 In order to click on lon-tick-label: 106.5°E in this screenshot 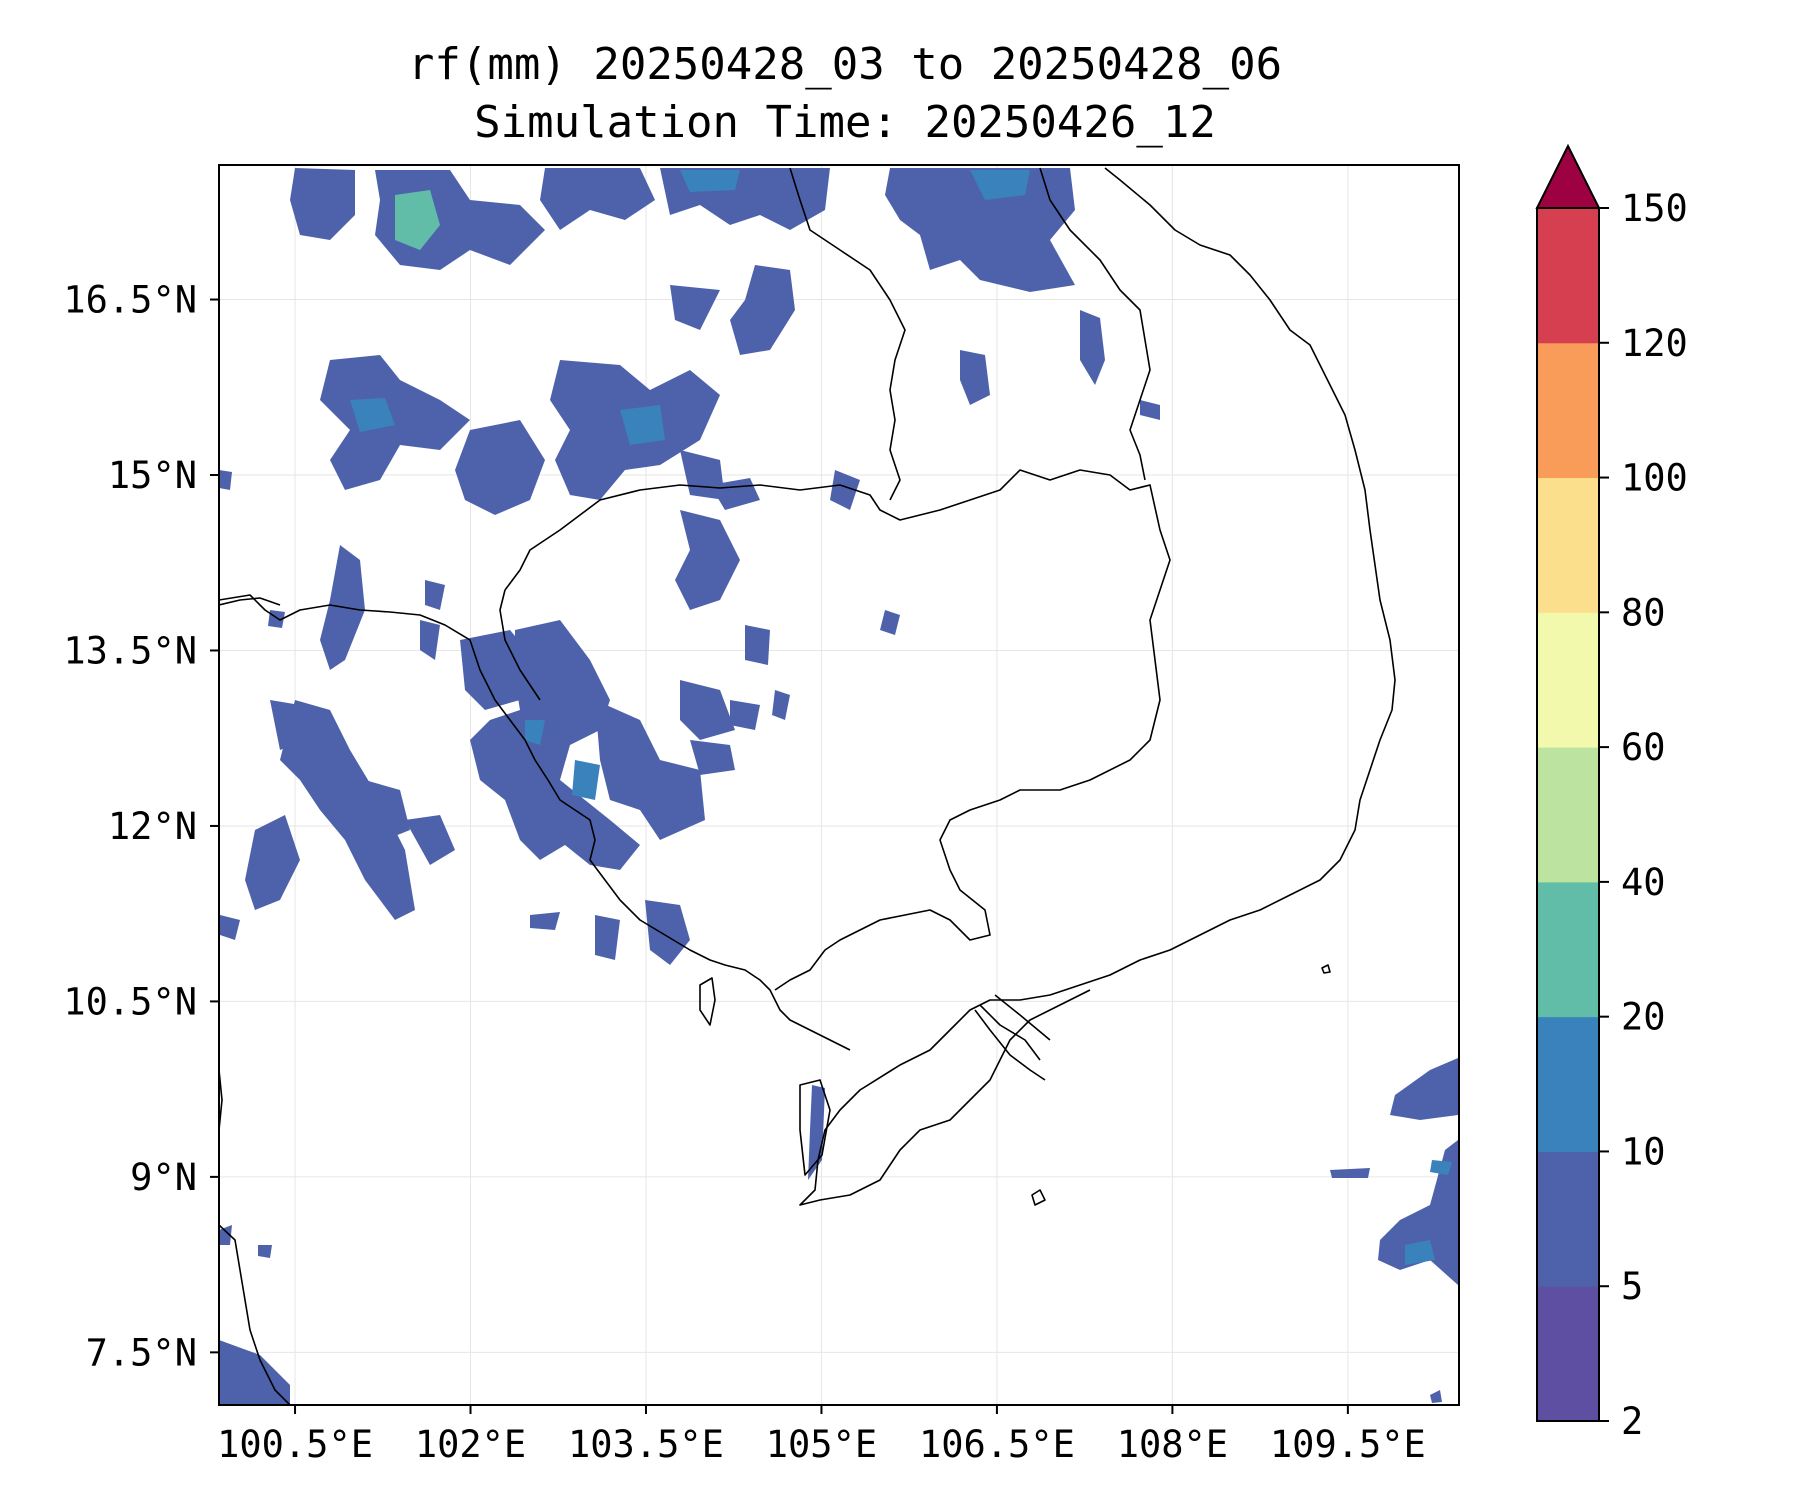, I will do `click(997, 1444)`.